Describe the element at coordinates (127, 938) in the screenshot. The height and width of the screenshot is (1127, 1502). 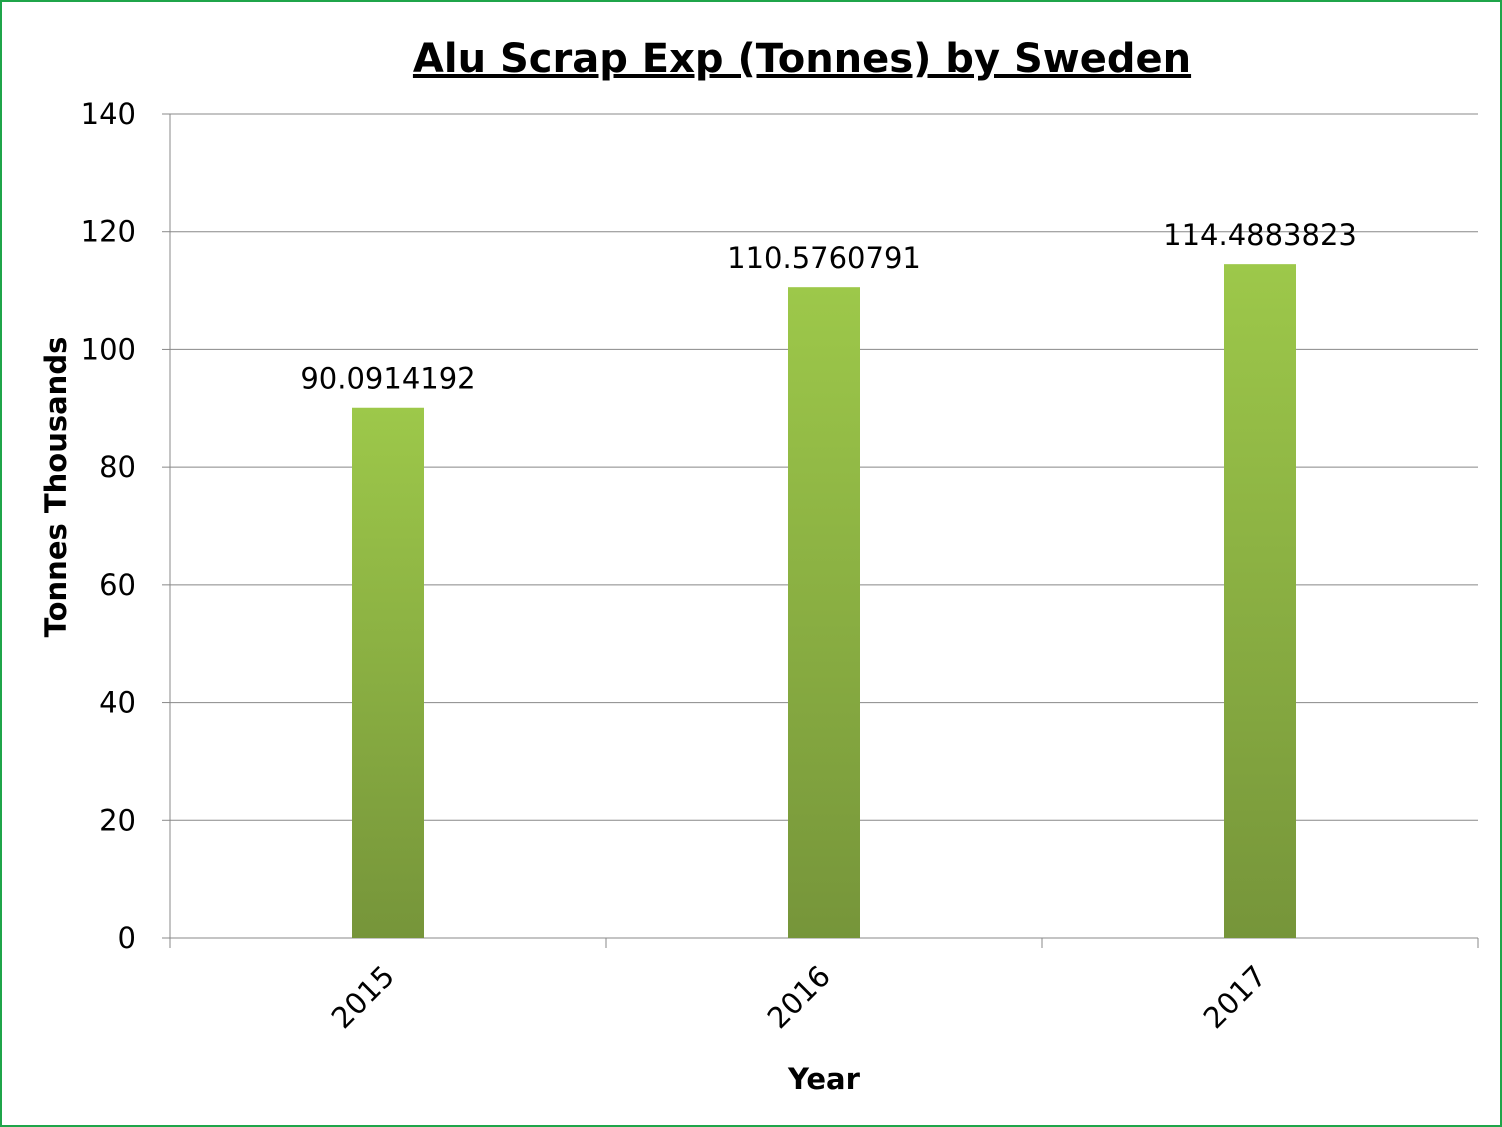
I see `y-tick-label: 0` at that location.